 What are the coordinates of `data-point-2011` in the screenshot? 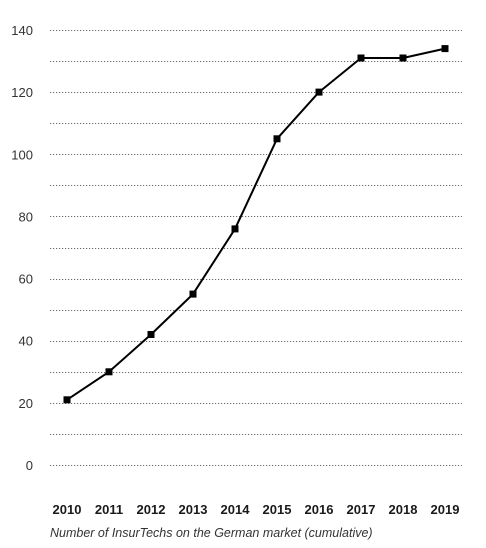 It's located at (109, 372).